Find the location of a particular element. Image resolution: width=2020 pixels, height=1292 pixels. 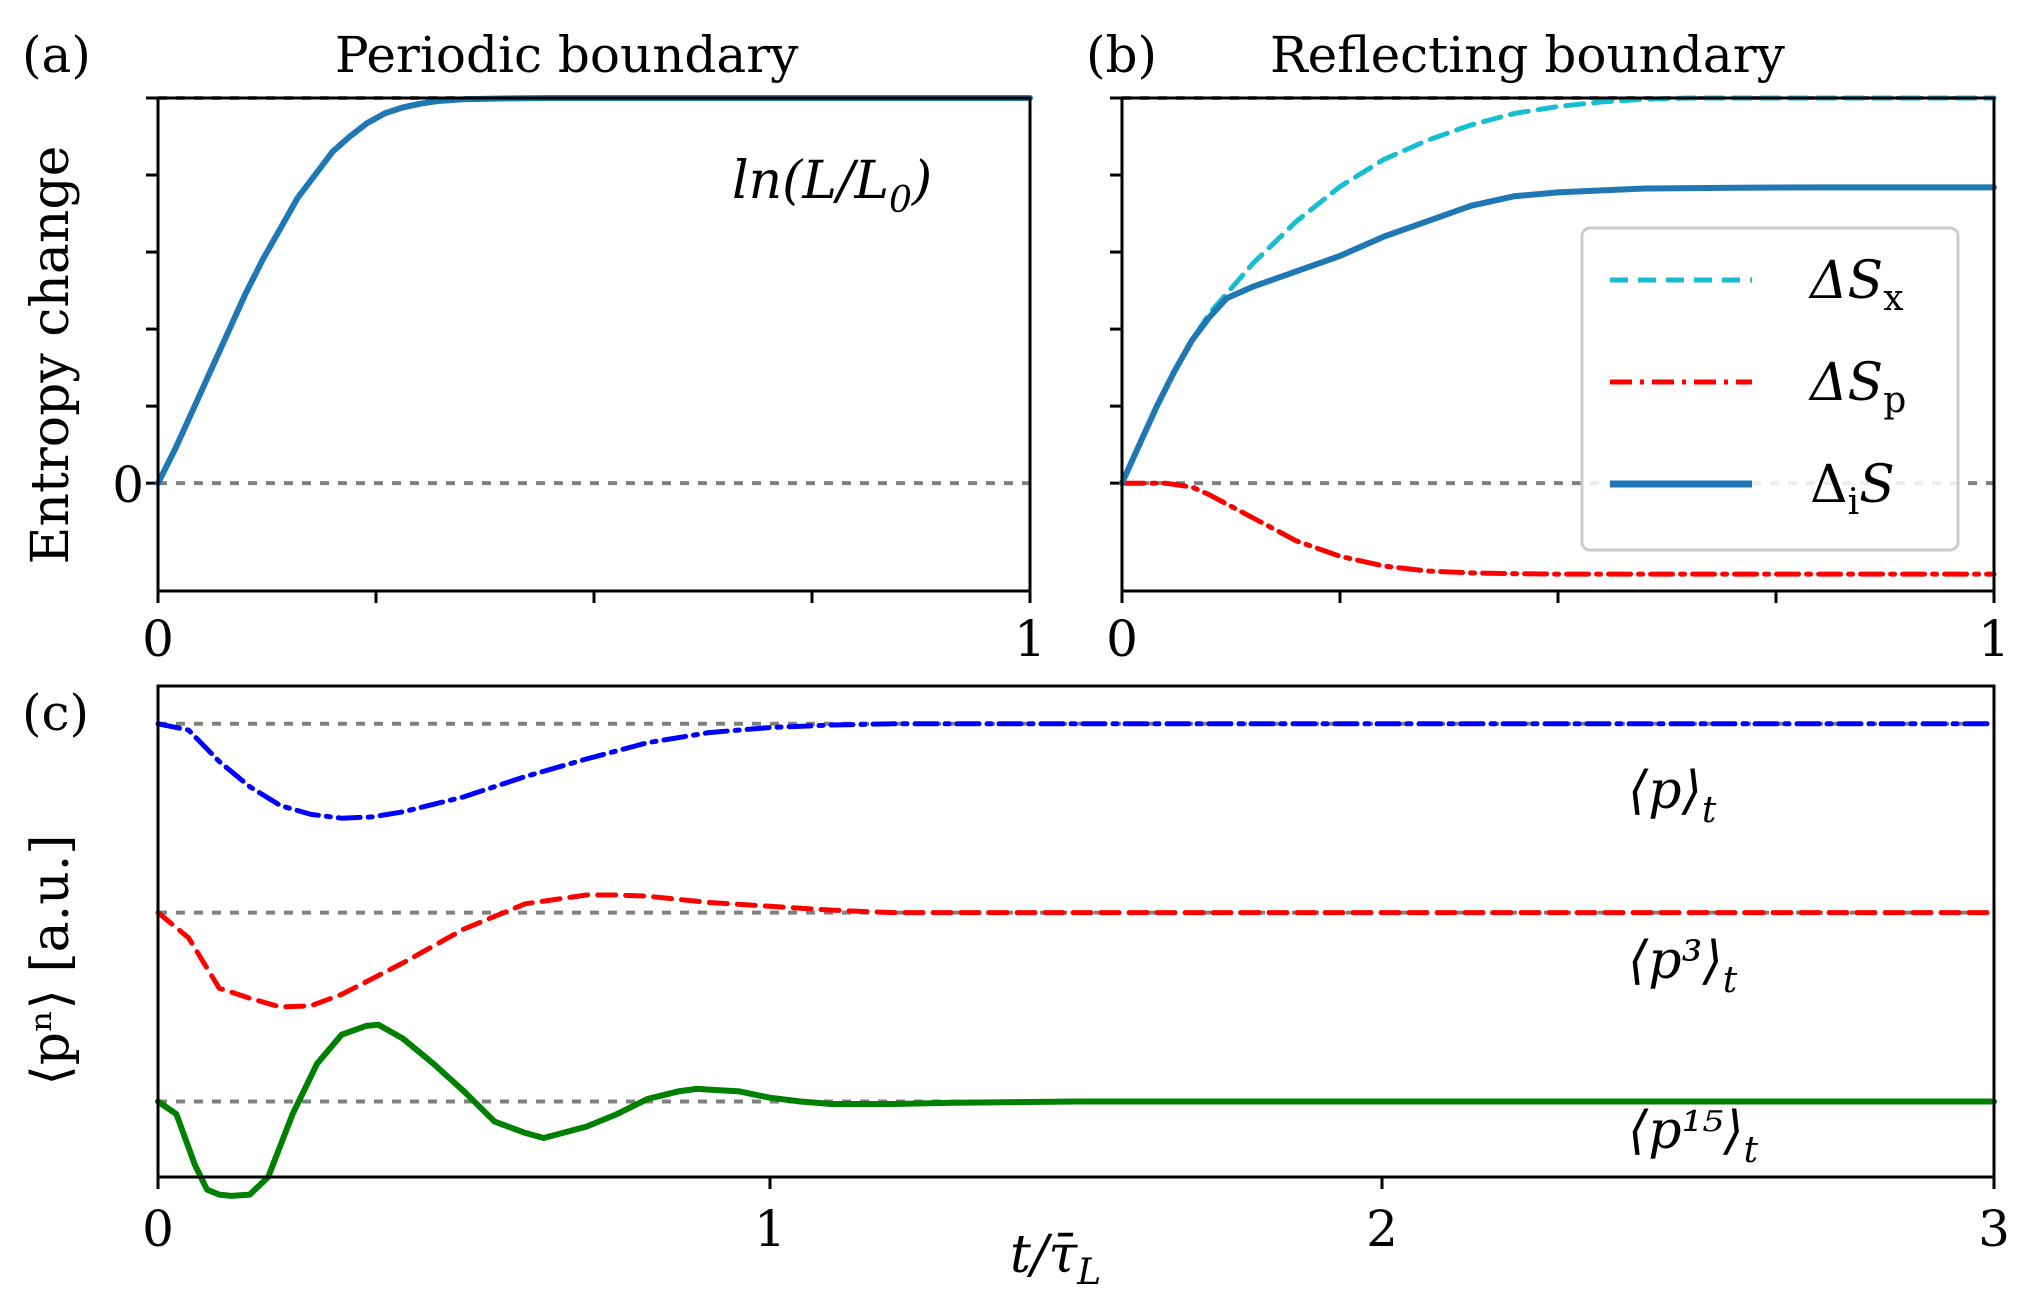

panel-c-xlabel: t/τ̄L is located at coordinates (1055, 1258).